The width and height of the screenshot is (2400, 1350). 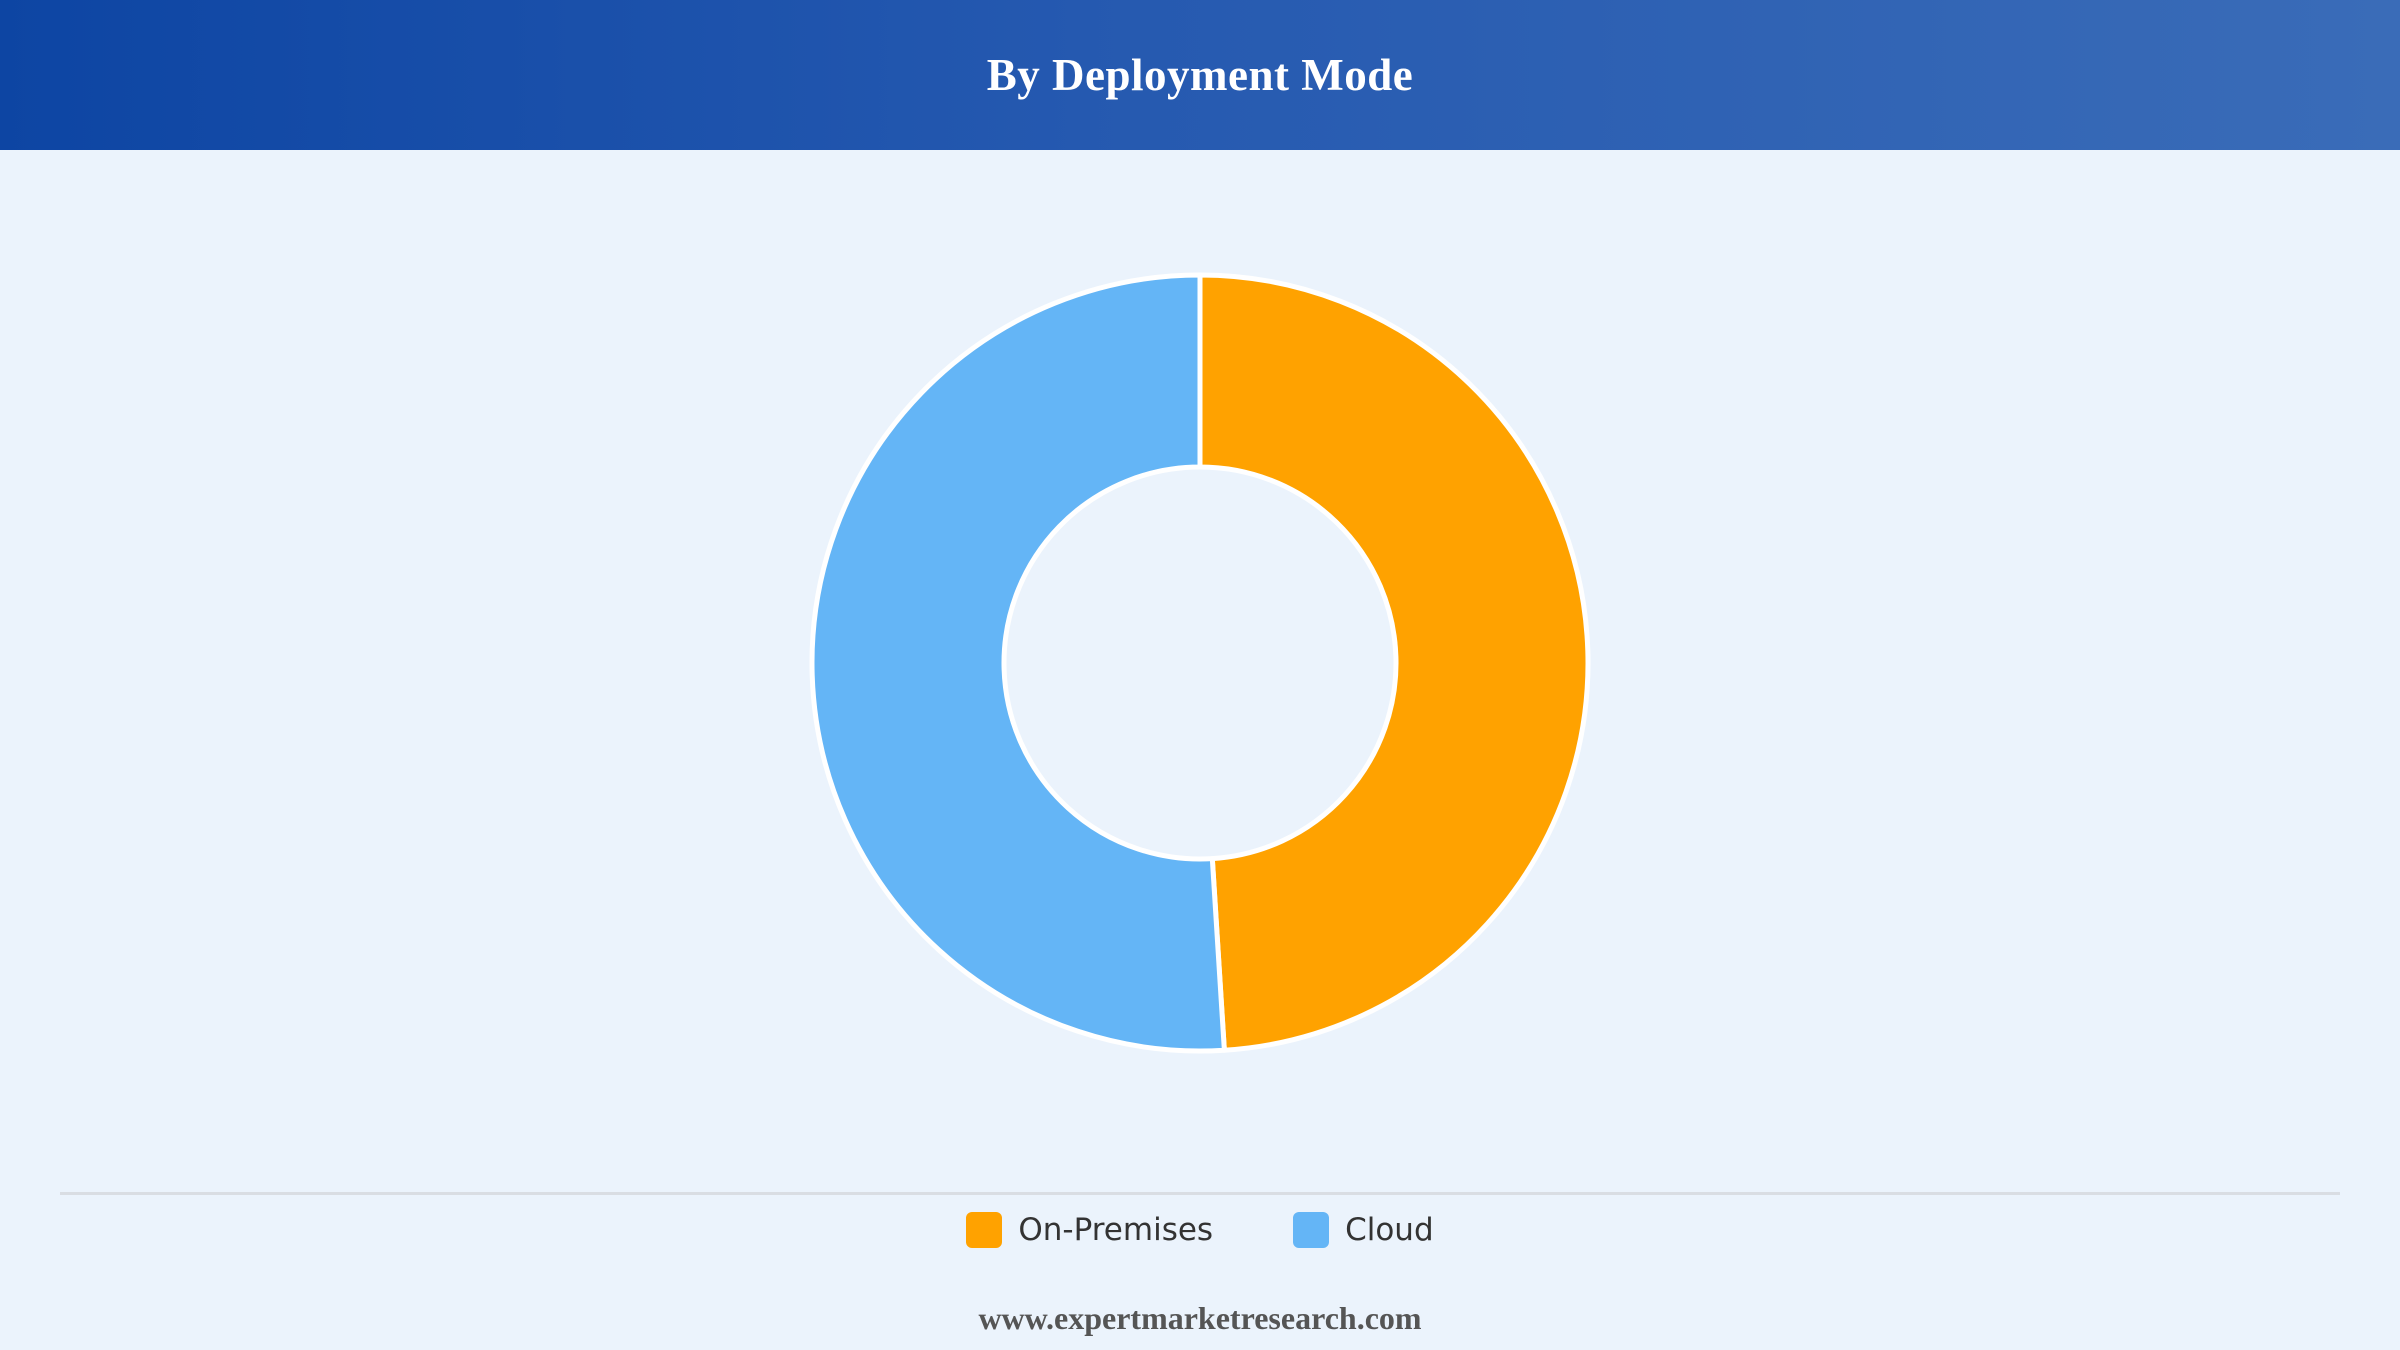 What do you see at coordinates (1389, 1230) in the screenshot?
I see `legend-label-cloud: Cloud` at bounding box center [1389, 1230].